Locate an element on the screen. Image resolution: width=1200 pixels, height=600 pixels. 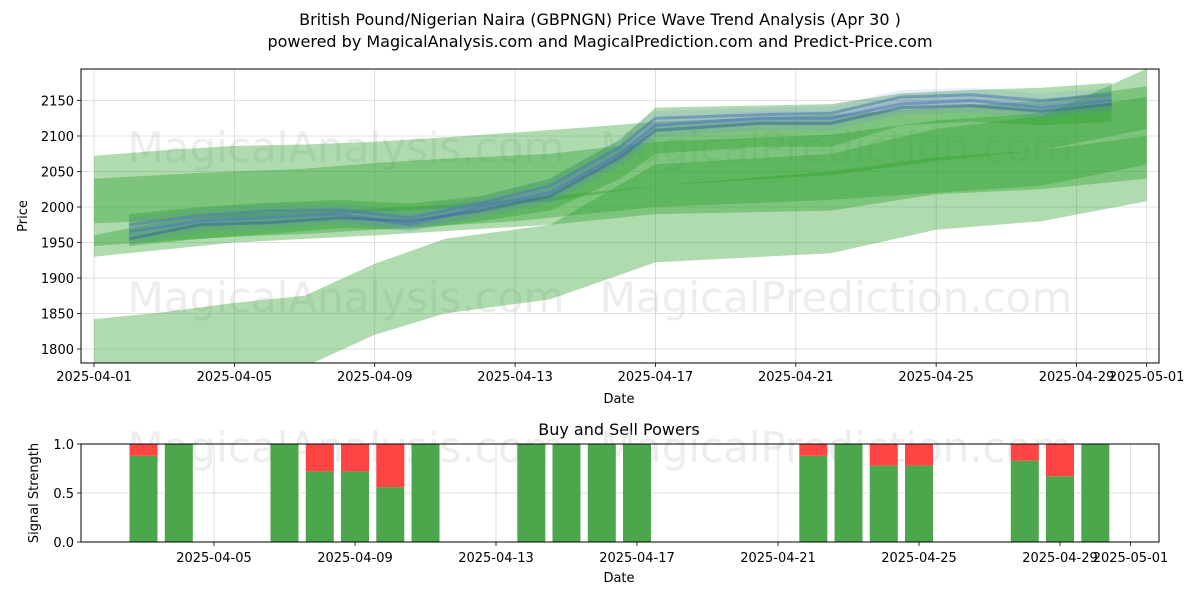
y-tick-label: 1.0 is located at coordinates (63, 445).